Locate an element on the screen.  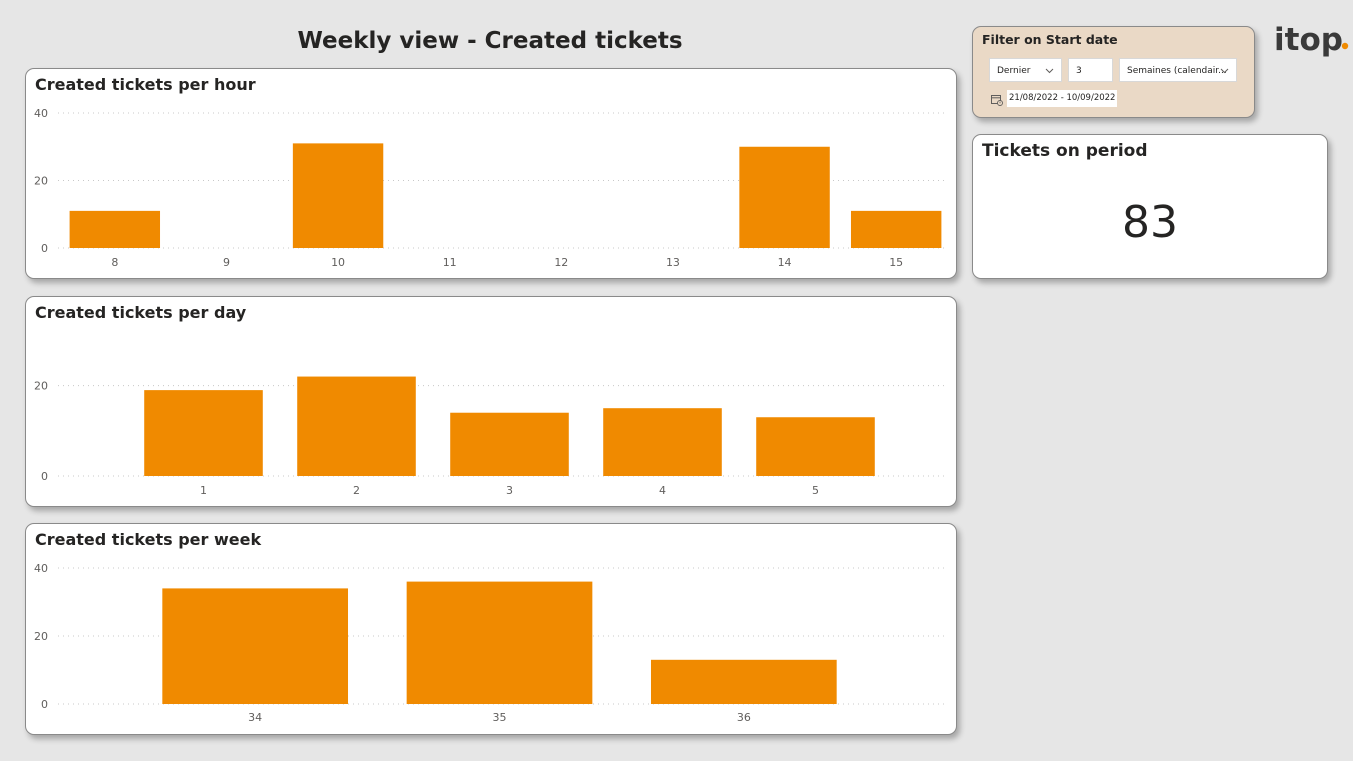
x-tick-label: 8 is located at coordinates (114, 262).